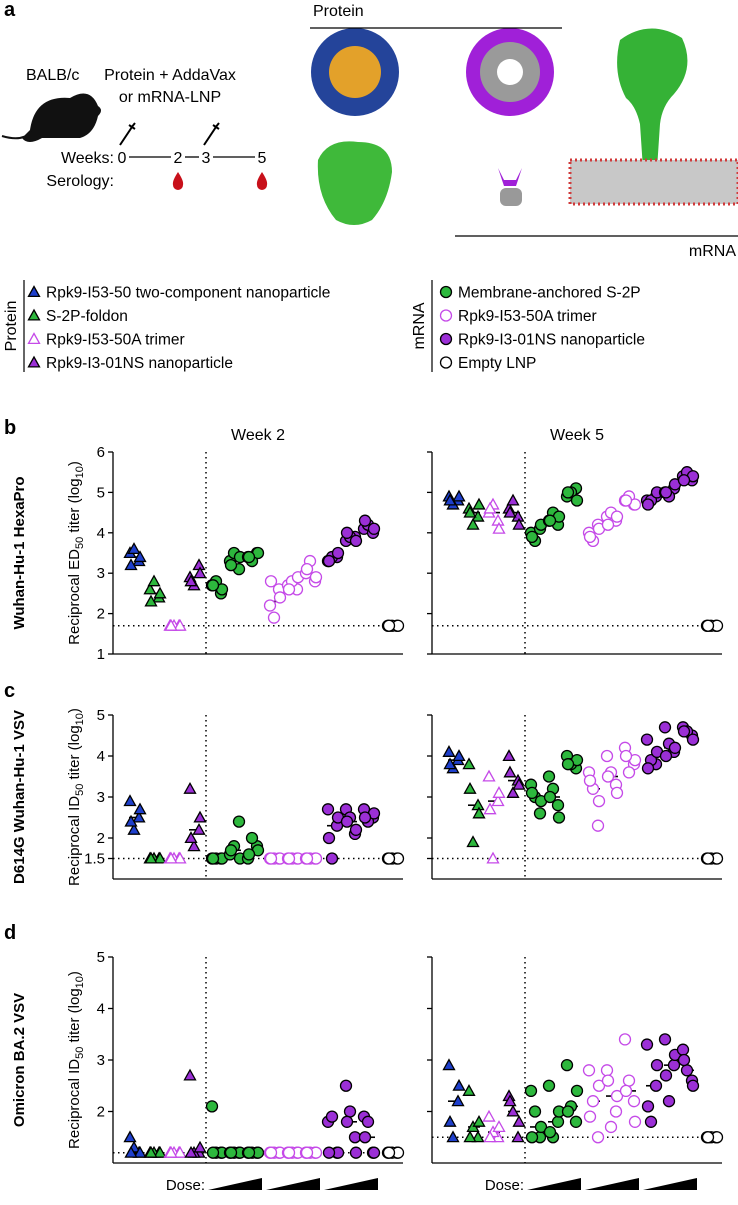  What do you see at coordinates (206, 158) in the screenshot?
I see `week-tick-label: 3` at bounding box center [206, 158].